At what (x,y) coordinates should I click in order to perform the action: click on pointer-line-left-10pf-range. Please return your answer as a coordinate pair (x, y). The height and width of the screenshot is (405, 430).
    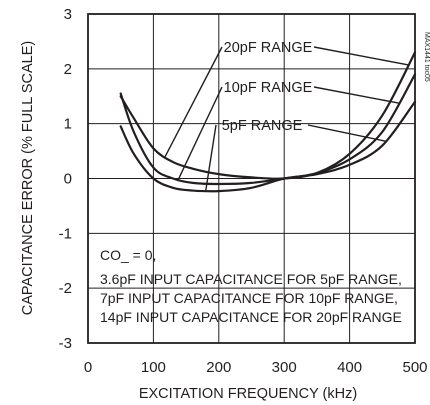
    Looking at the image, I should click on (200, 133).